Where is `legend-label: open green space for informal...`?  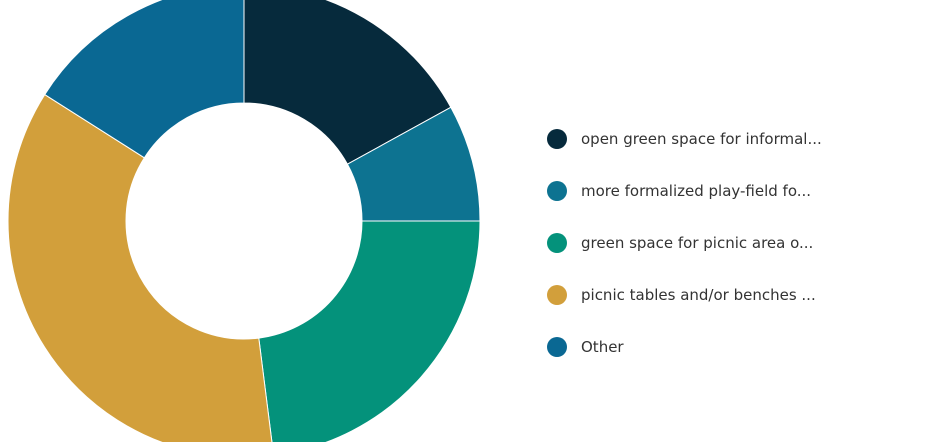 legend-label: open green space for informal... is located at coordinates (701, 139).